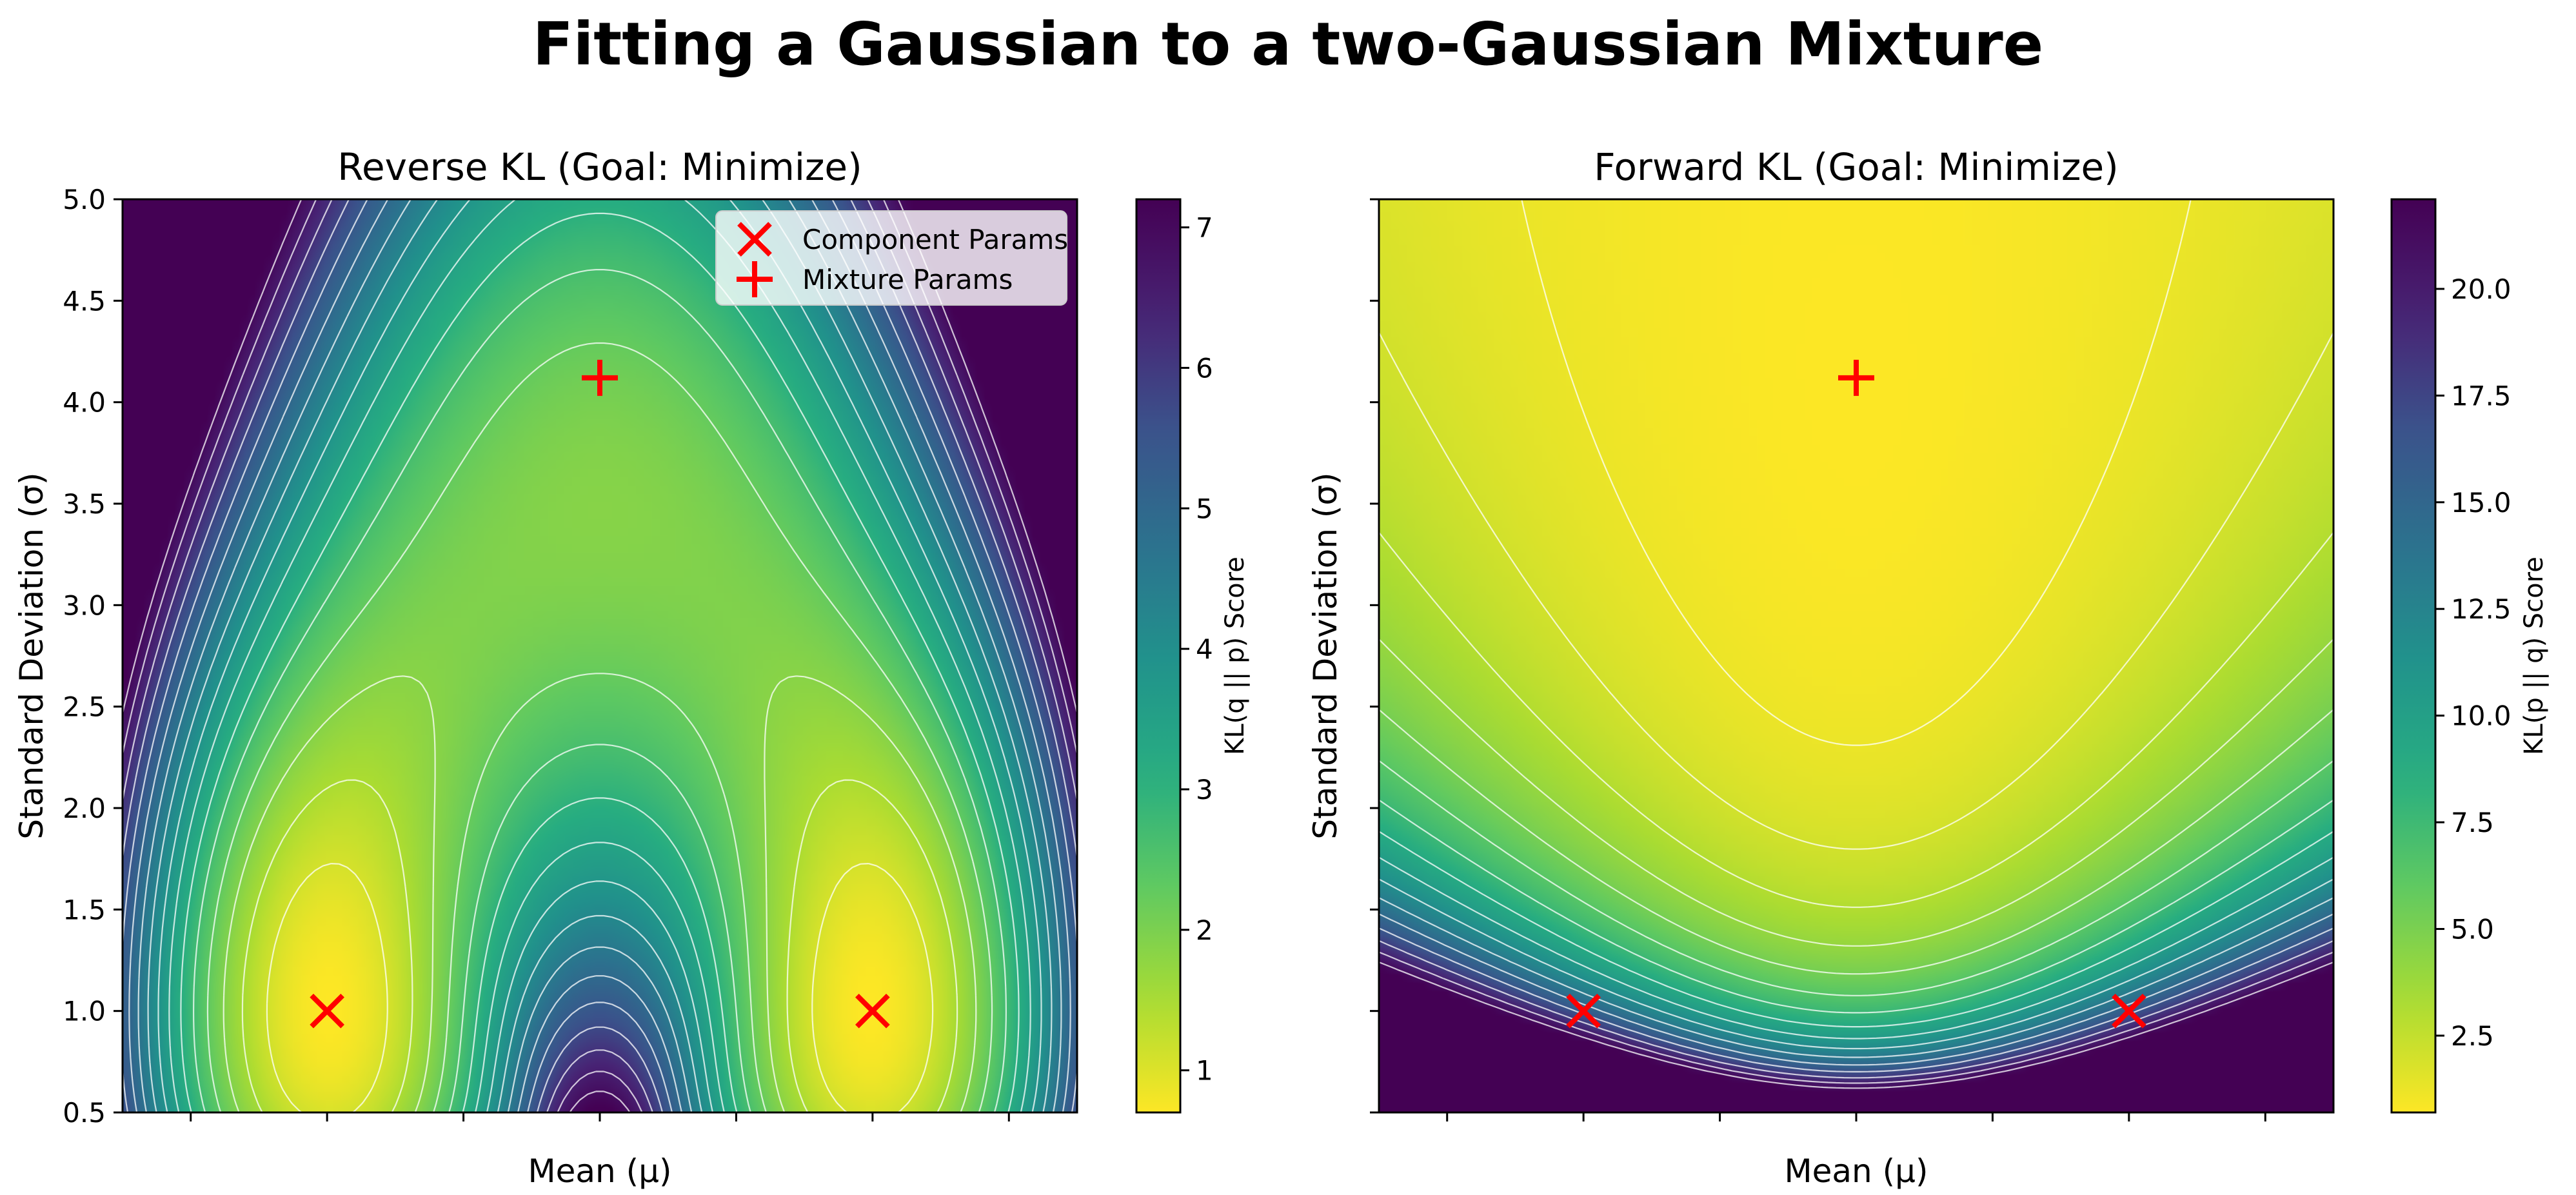  Describe the element at coordinates (2472, 822) in the screenshot. I see `colorbar-tick-label: 7.5` at that location.